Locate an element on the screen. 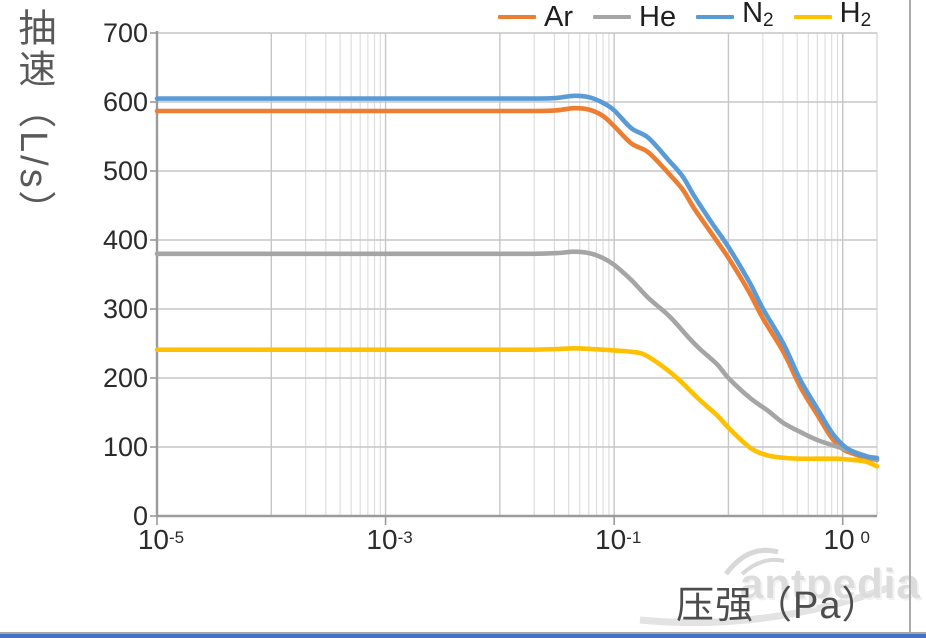  y-tick-label-100: 100 is located at coordinates (125, 447).